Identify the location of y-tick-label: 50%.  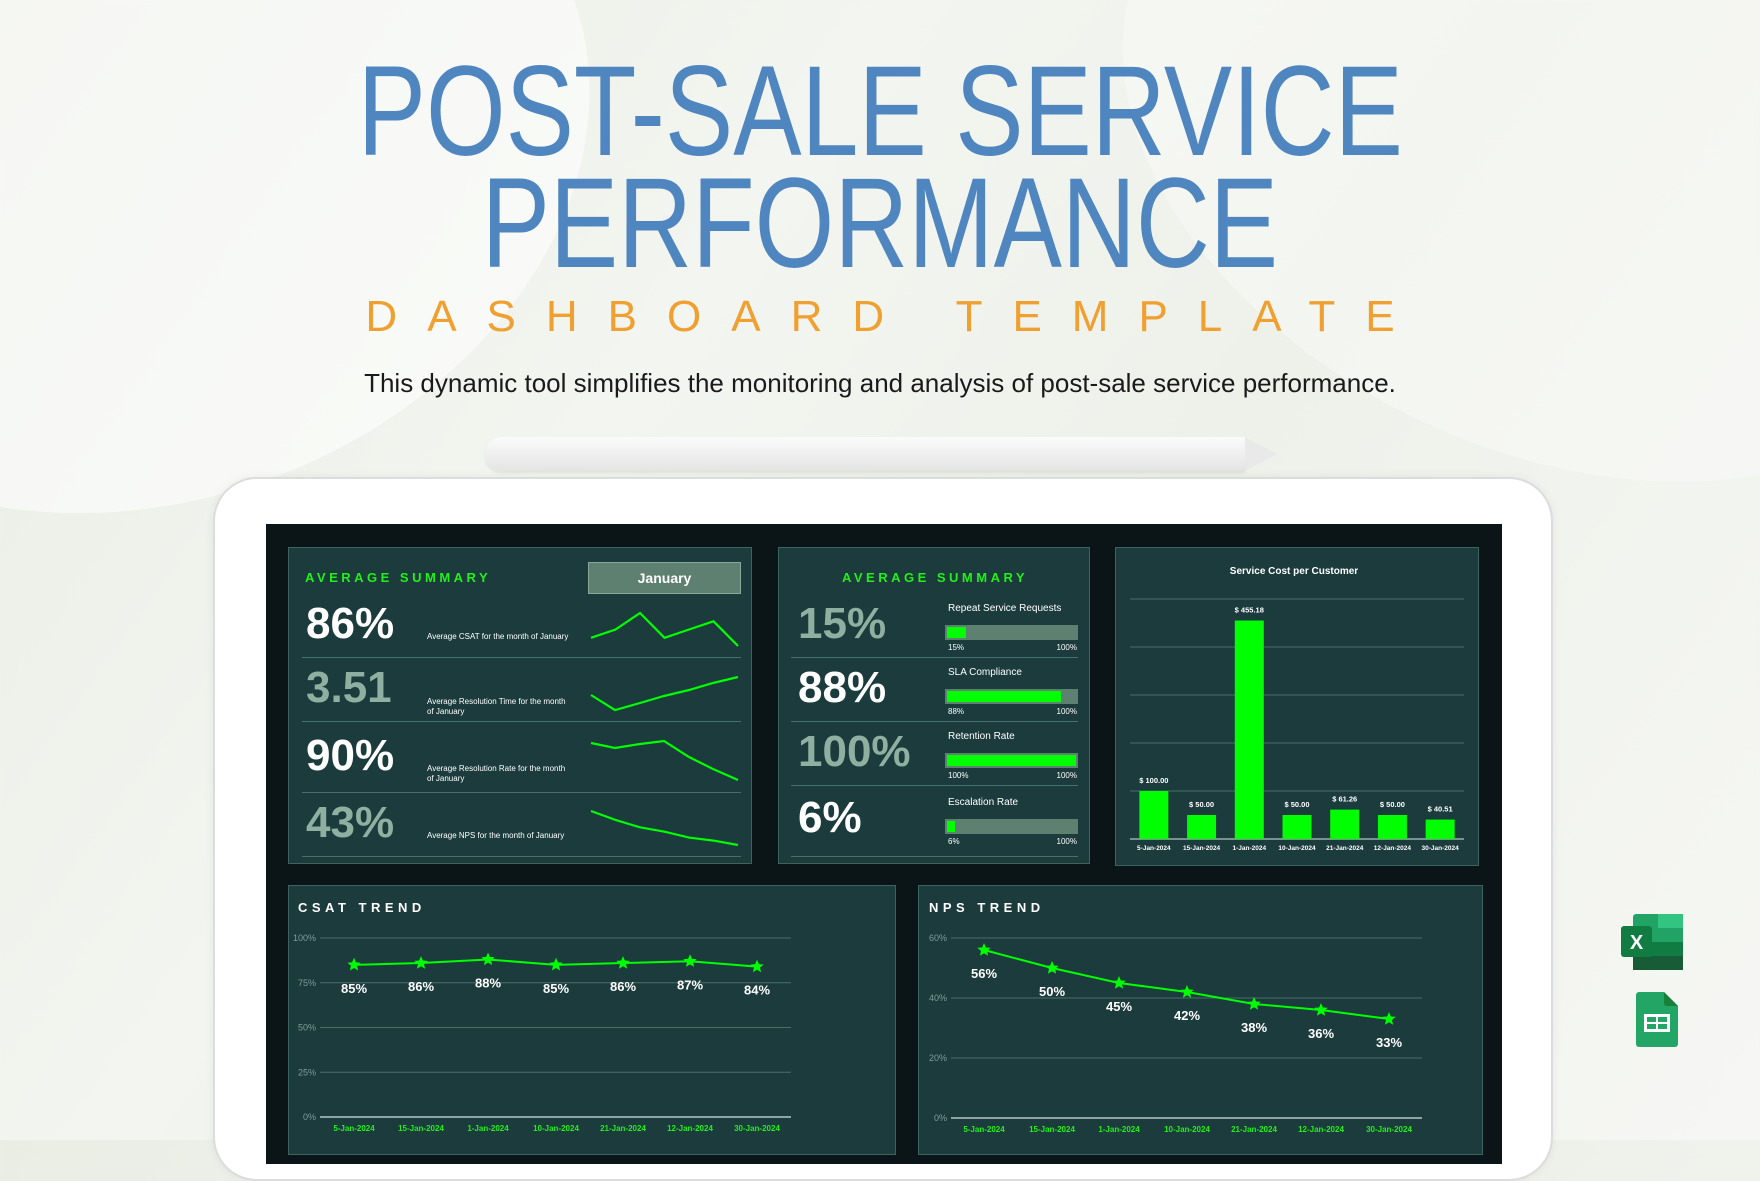
(307, 1028).